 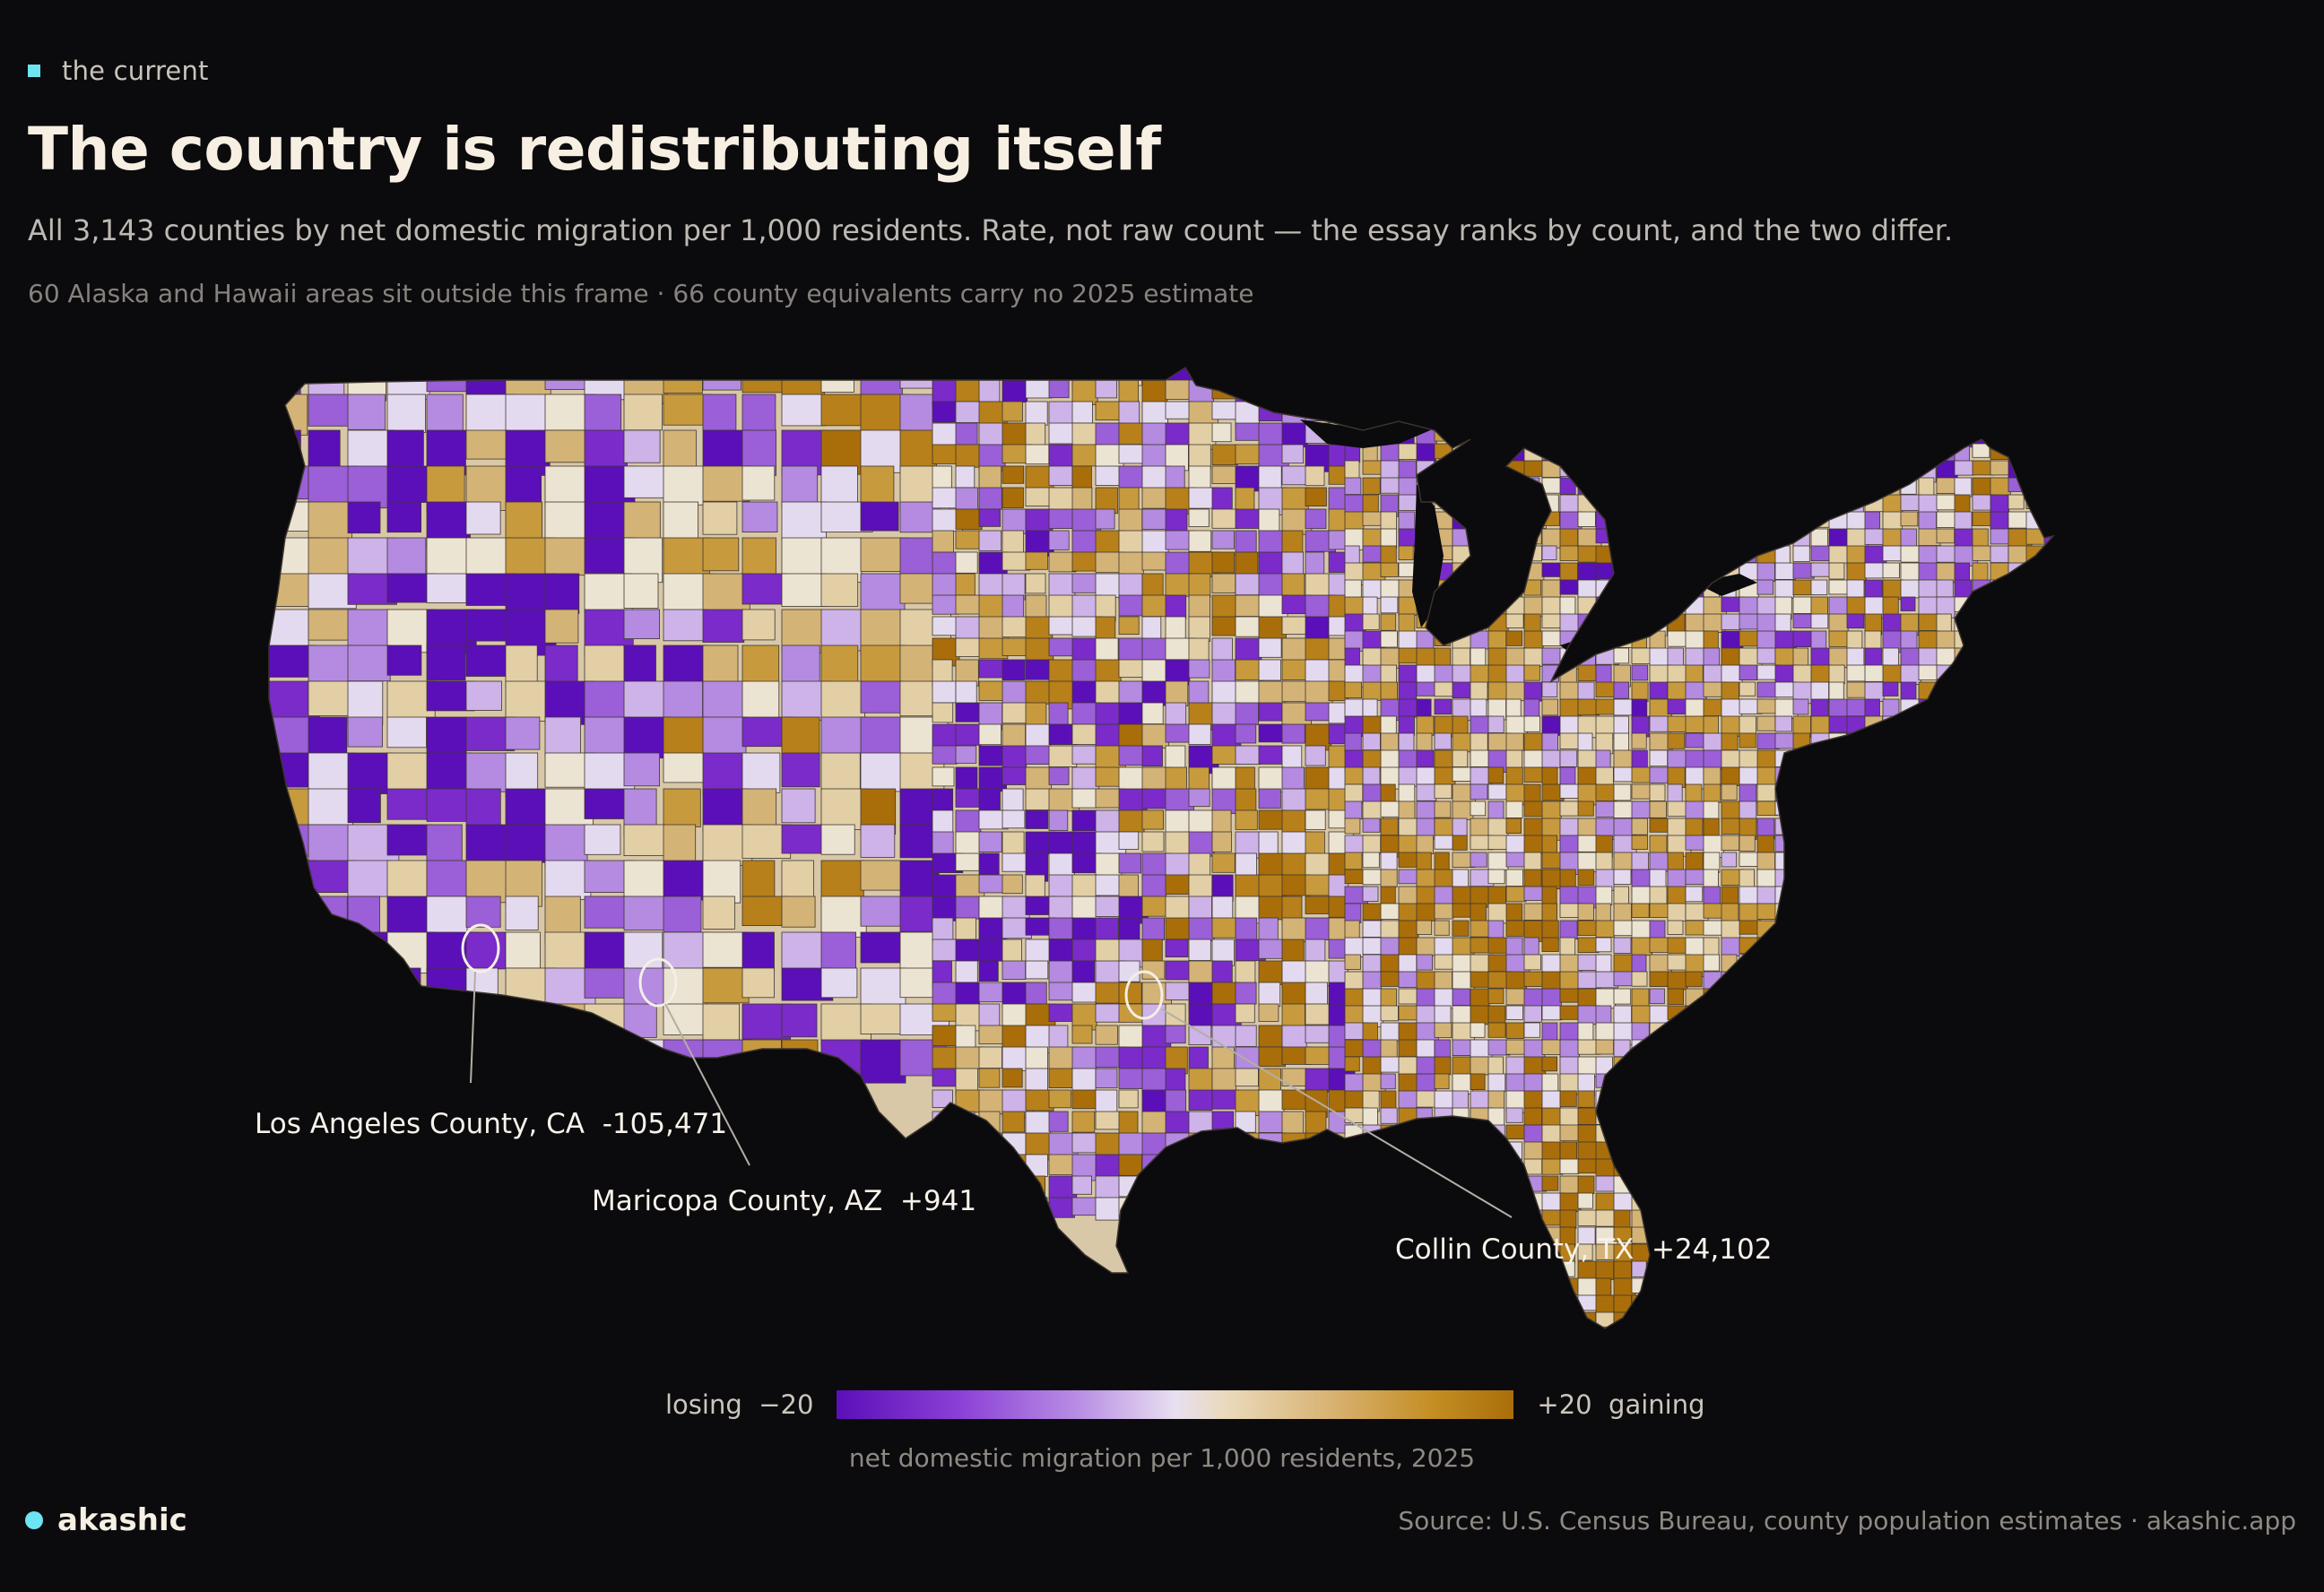 I want to click on footer-brand: akashic, so click(x=106, y=1520).